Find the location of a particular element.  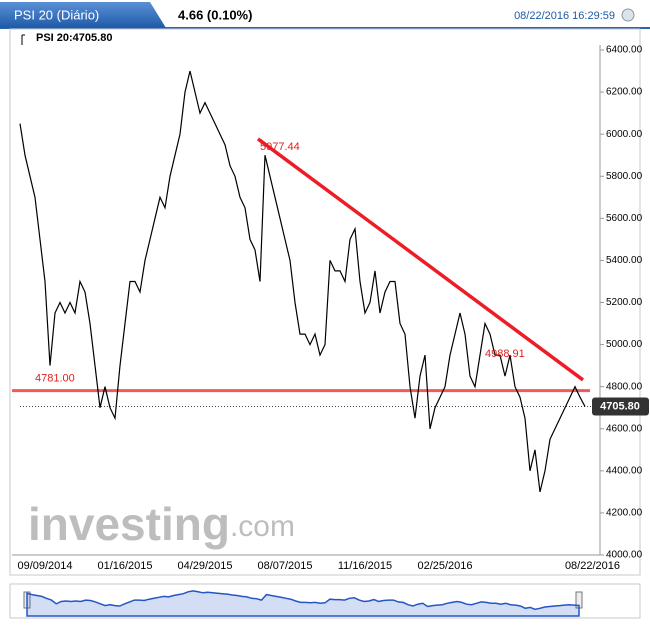

annotation: 5977.44 is located at coordinates (280, 147).